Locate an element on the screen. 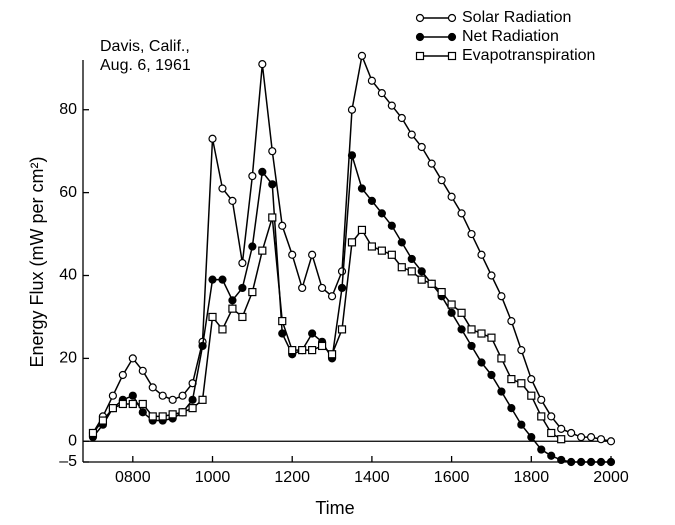 This screenshot has width=675, height=525. y-tick-label: 80 is located at coordinates (68, 109).